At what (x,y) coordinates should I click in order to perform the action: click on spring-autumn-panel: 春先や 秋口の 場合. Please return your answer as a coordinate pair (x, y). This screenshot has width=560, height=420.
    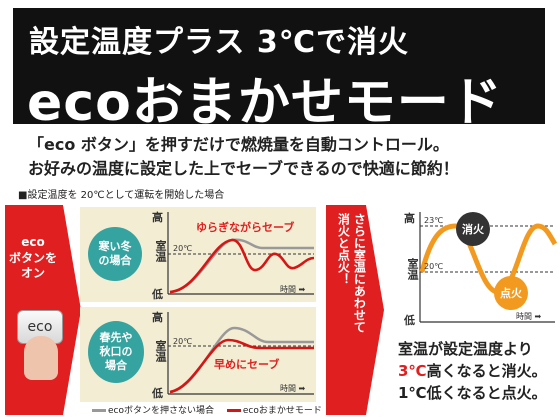
    Looking at the image, I should click on (198, 354).